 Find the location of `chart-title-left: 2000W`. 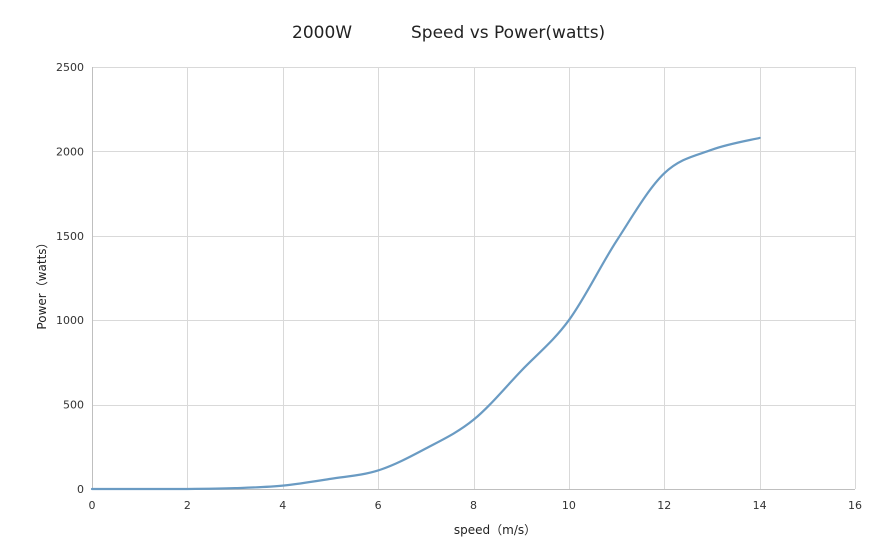

chart-title-left: 2000W is located at coordinates (322, 33).